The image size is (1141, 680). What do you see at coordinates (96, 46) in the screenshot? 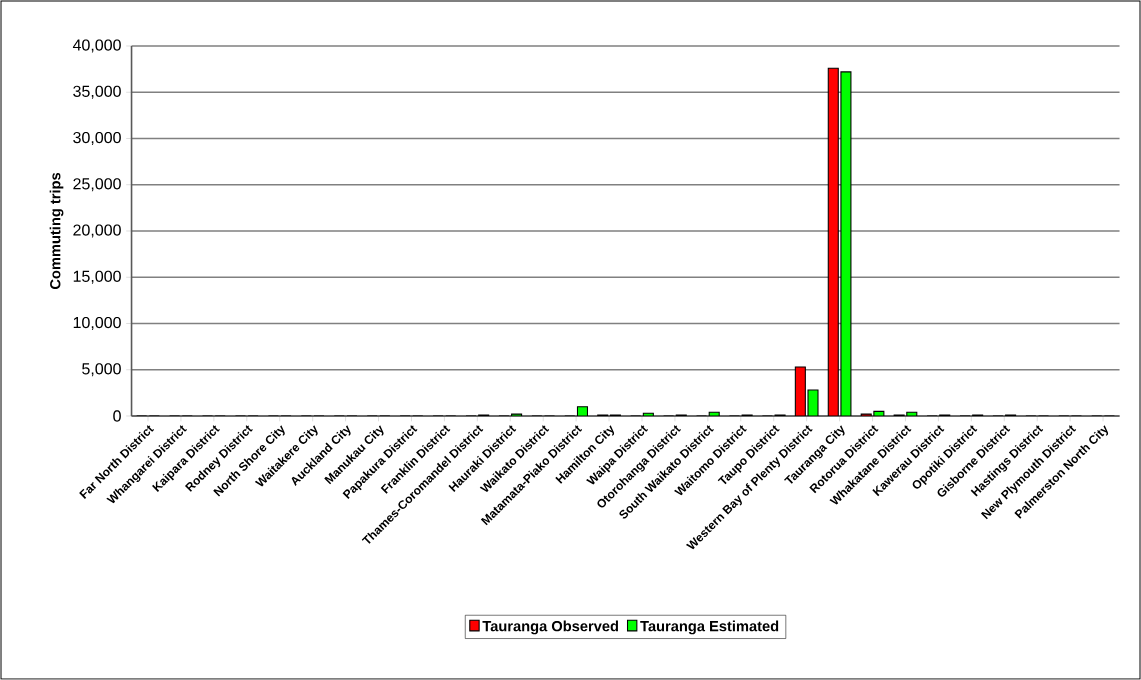
I see `y-tick-label: 40,000` at bounding box center [96, 46].